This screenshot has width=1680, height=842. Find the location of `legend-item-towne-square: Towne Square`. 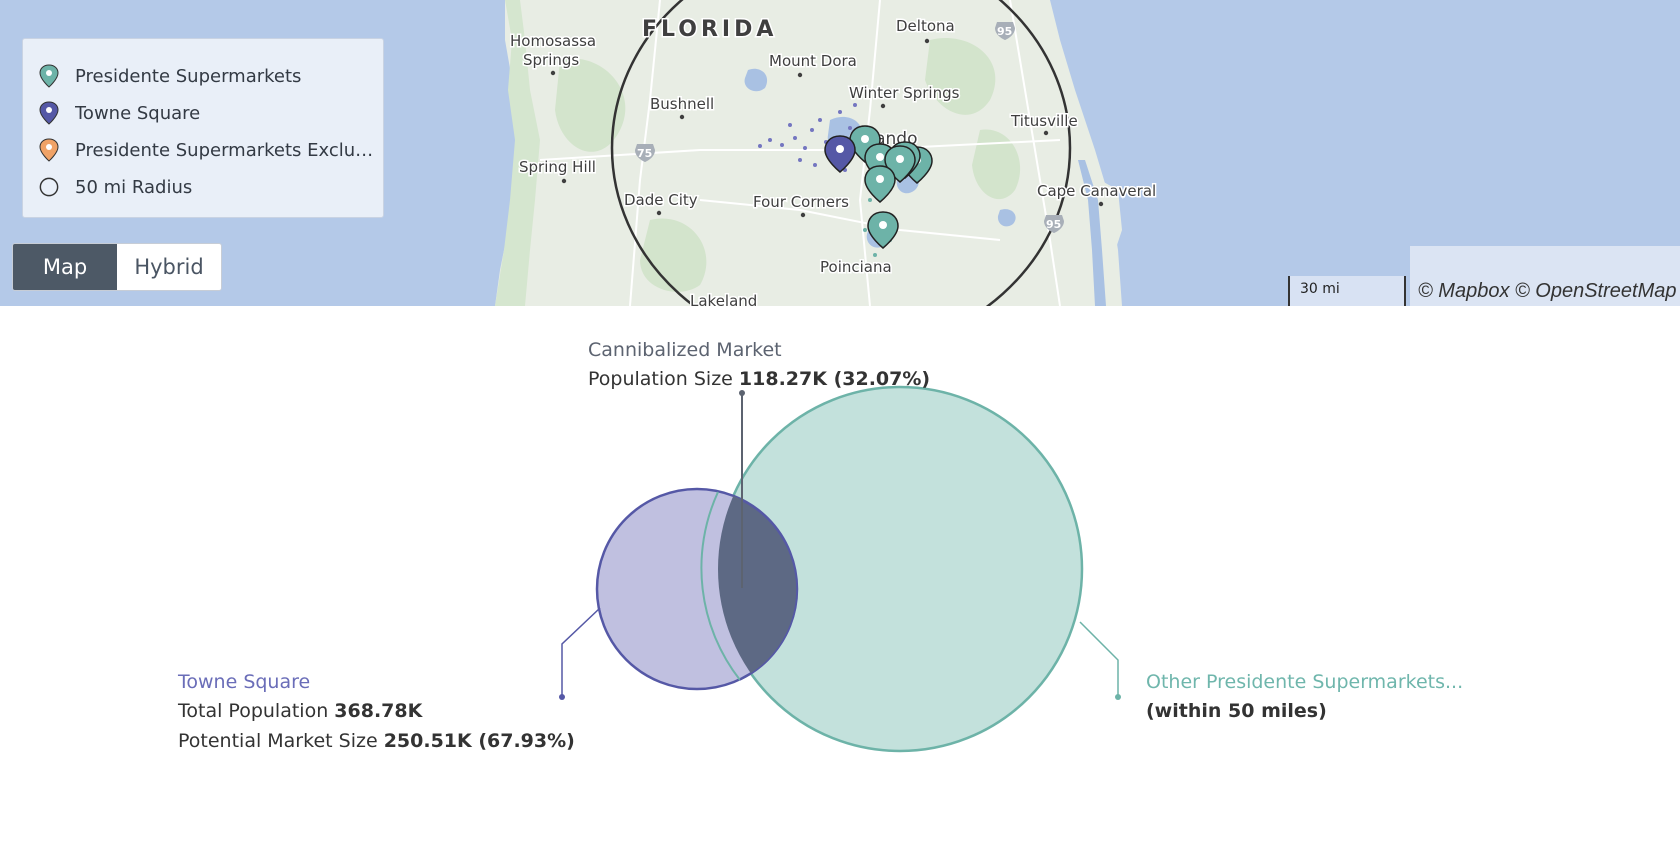

legend-item-towne-square: Towne Square is located at coordinates (207, 113).